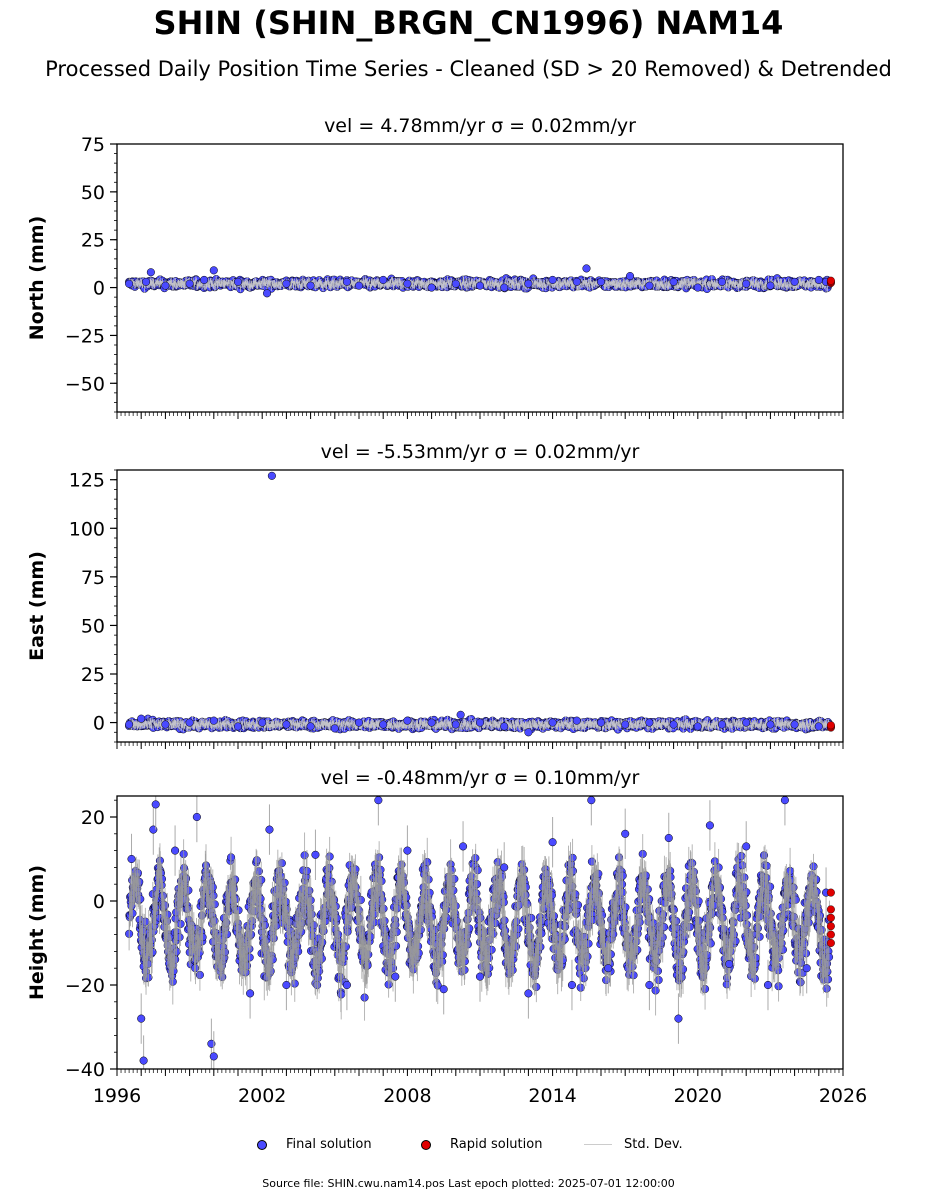 The width and height of the screenshot is (937, 1200). What do you see at coordinates (85, 336) in the screenshot?
I see `north-y-tick-label: −25` at bounding box center [85, 336].